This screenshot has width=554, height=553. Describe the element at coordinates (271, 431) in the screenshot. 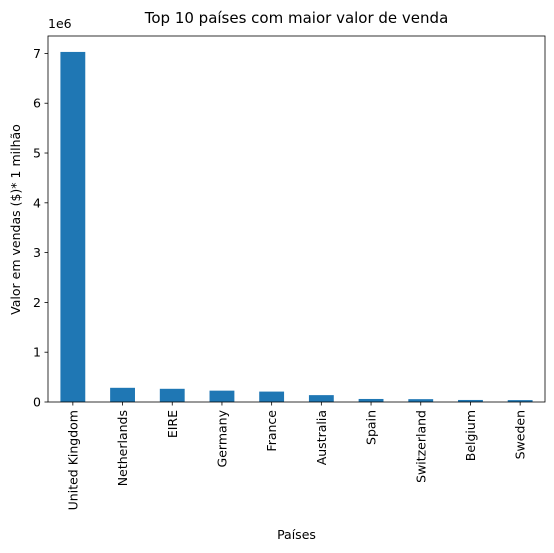

I see `x-tick-label: France` at that location.